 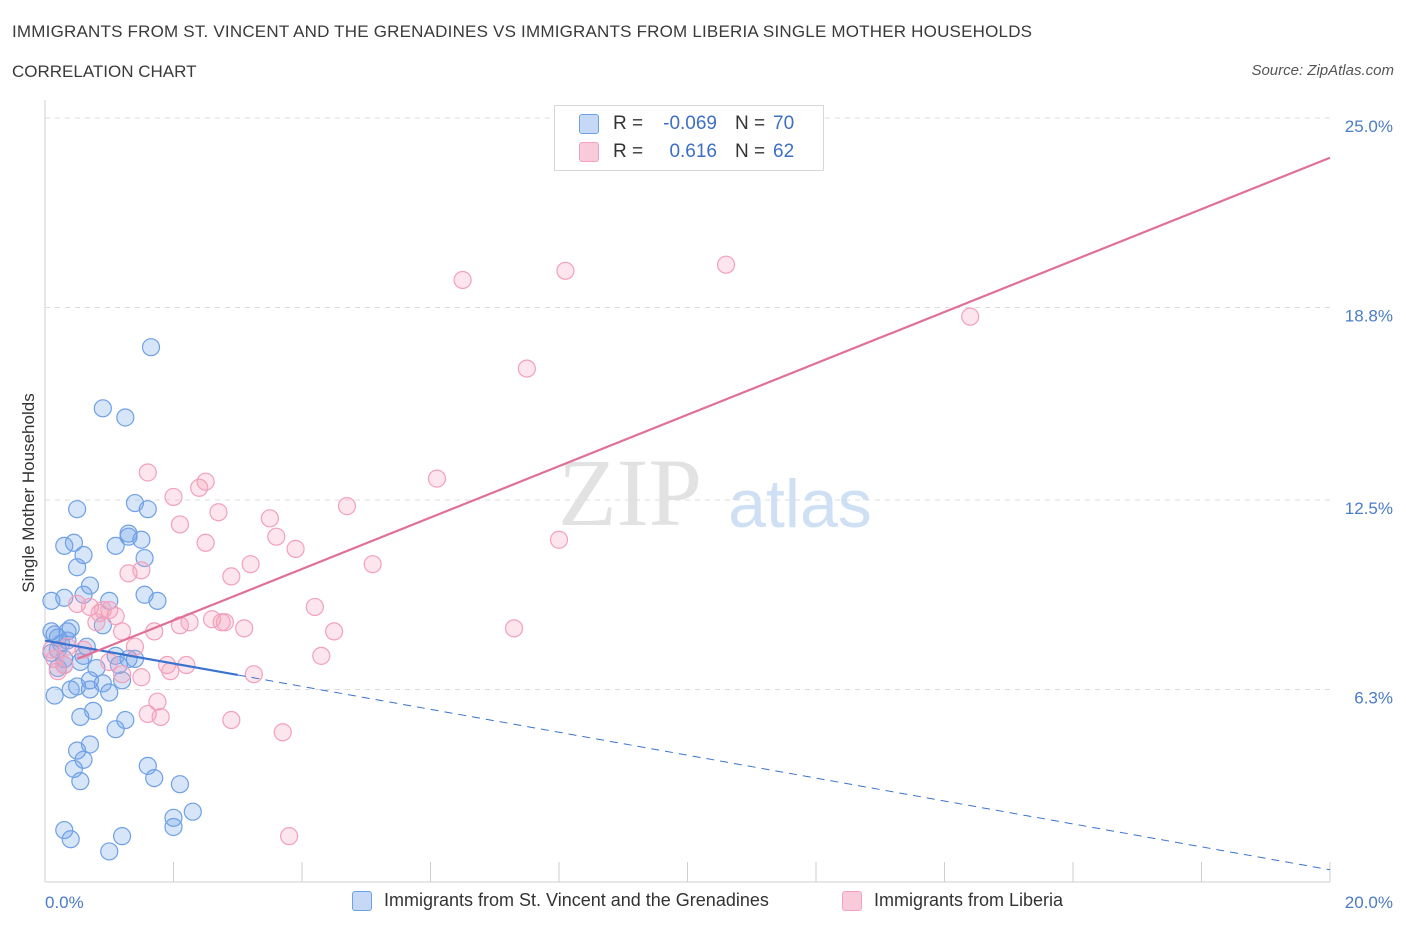 I want to click on watermark-zip: ZIP, so click(x=630, y=492).